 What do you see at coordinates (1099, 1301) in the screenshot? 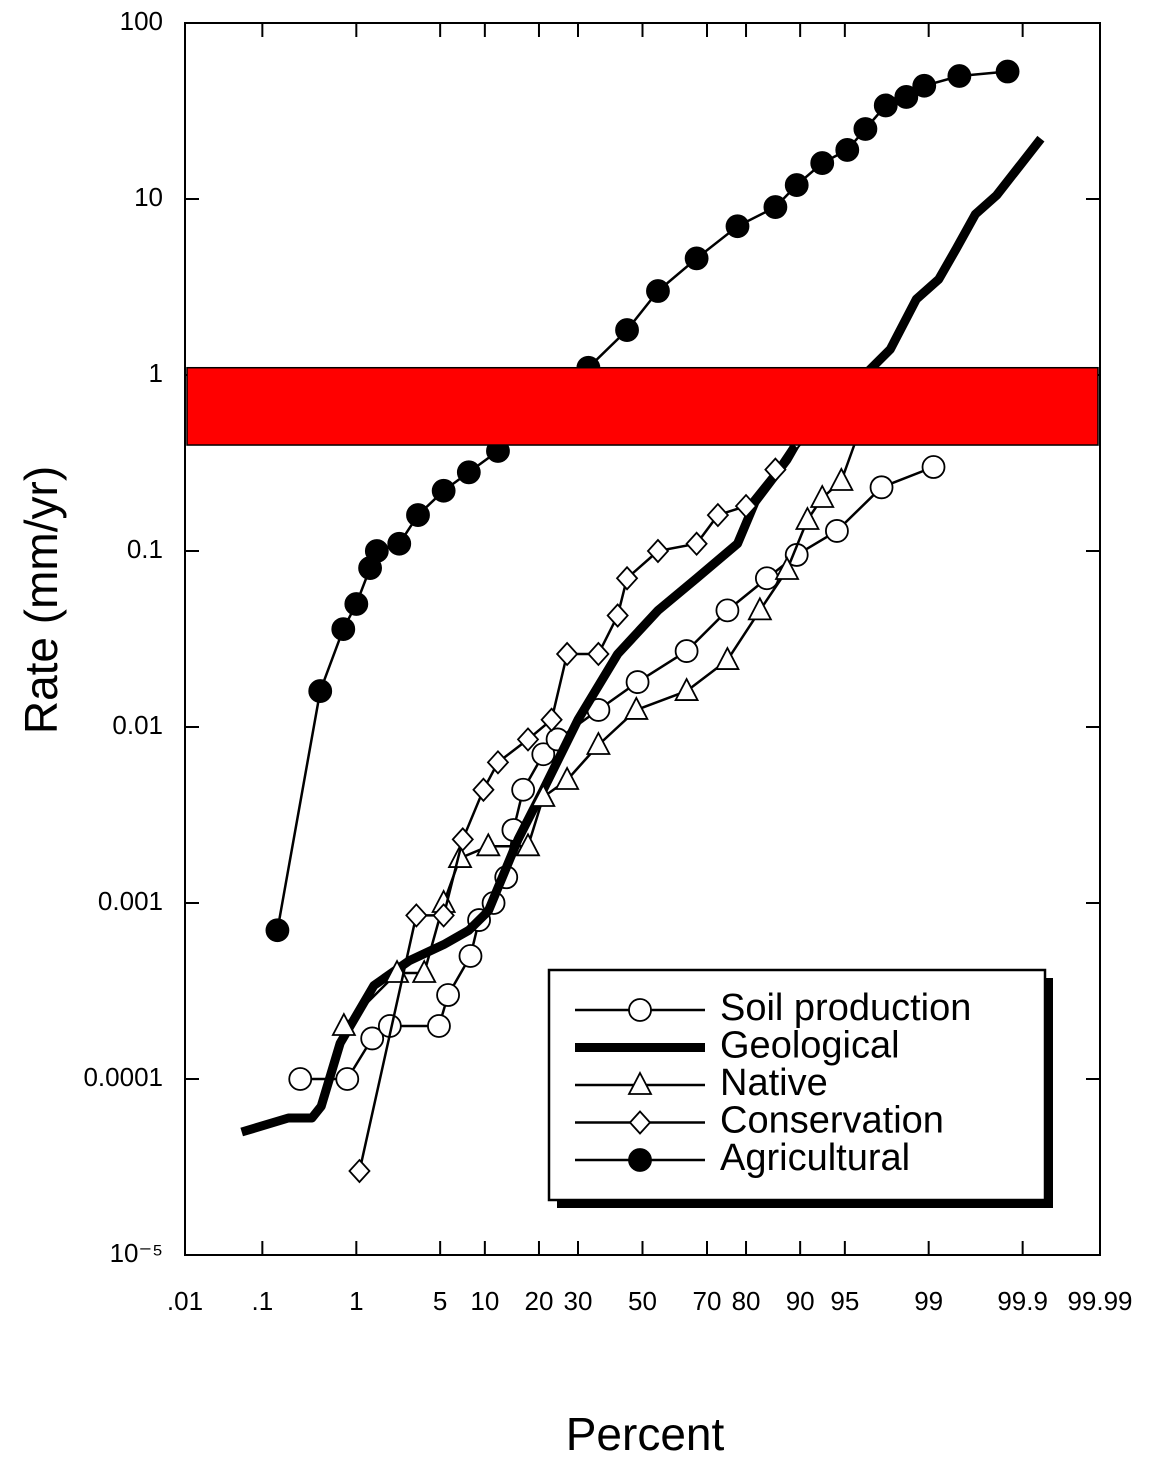
I see `x-tick-label: 99.99` at bounding box center [1099, 1301].